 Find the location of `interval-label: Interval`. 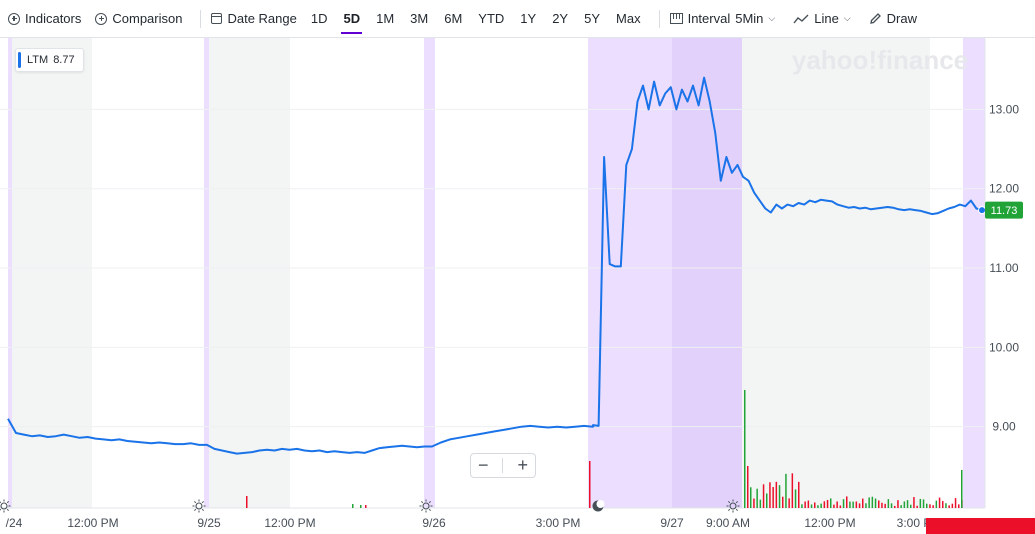

interval-label: Interval is located at coordinates (709, 18).